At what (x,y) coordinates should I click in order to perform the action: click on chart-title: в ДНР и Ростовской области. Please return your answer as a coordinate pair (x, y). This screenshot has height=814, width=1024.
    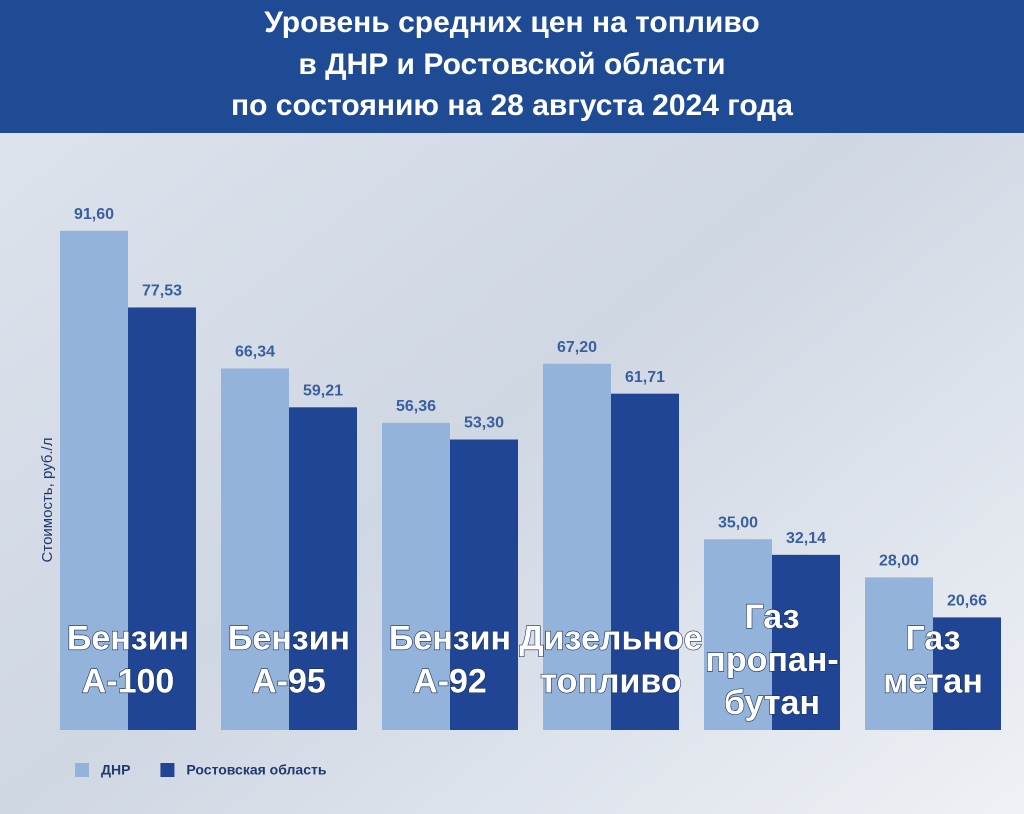
    Looking at the image, I should click on (511, 64).